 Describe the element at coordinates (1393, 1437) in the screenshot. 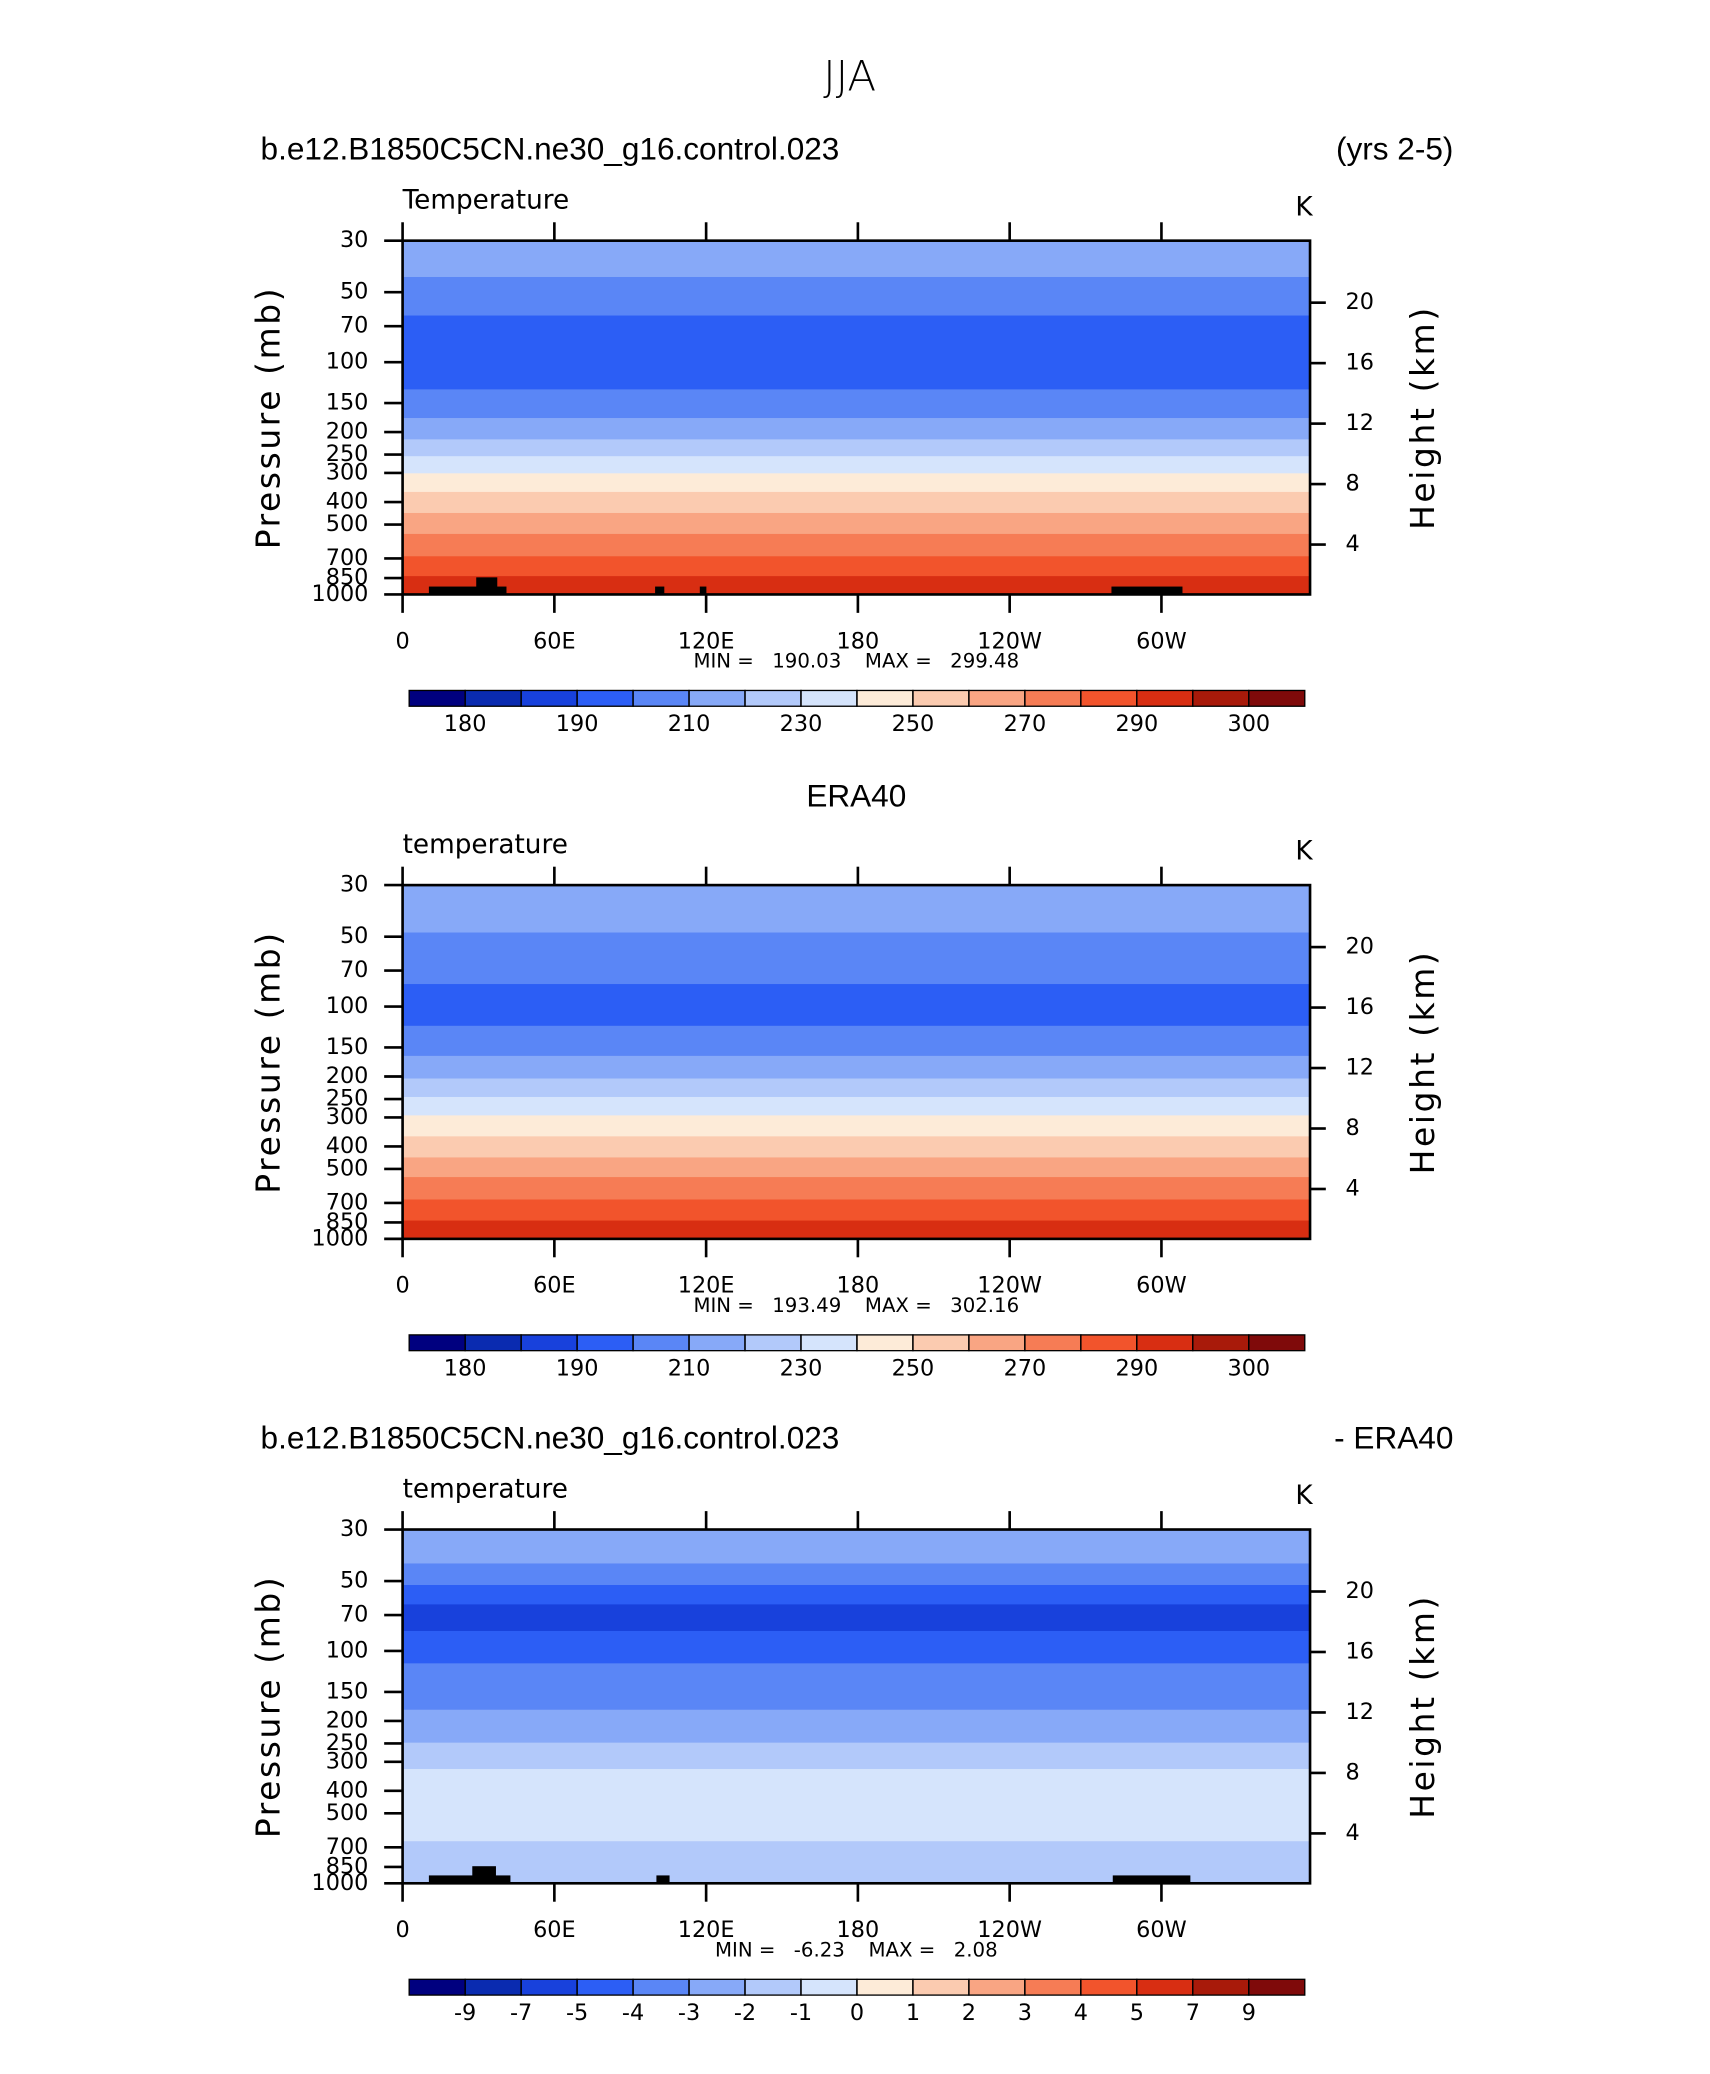

I see `panel-title-right: - ERA40` at that location.